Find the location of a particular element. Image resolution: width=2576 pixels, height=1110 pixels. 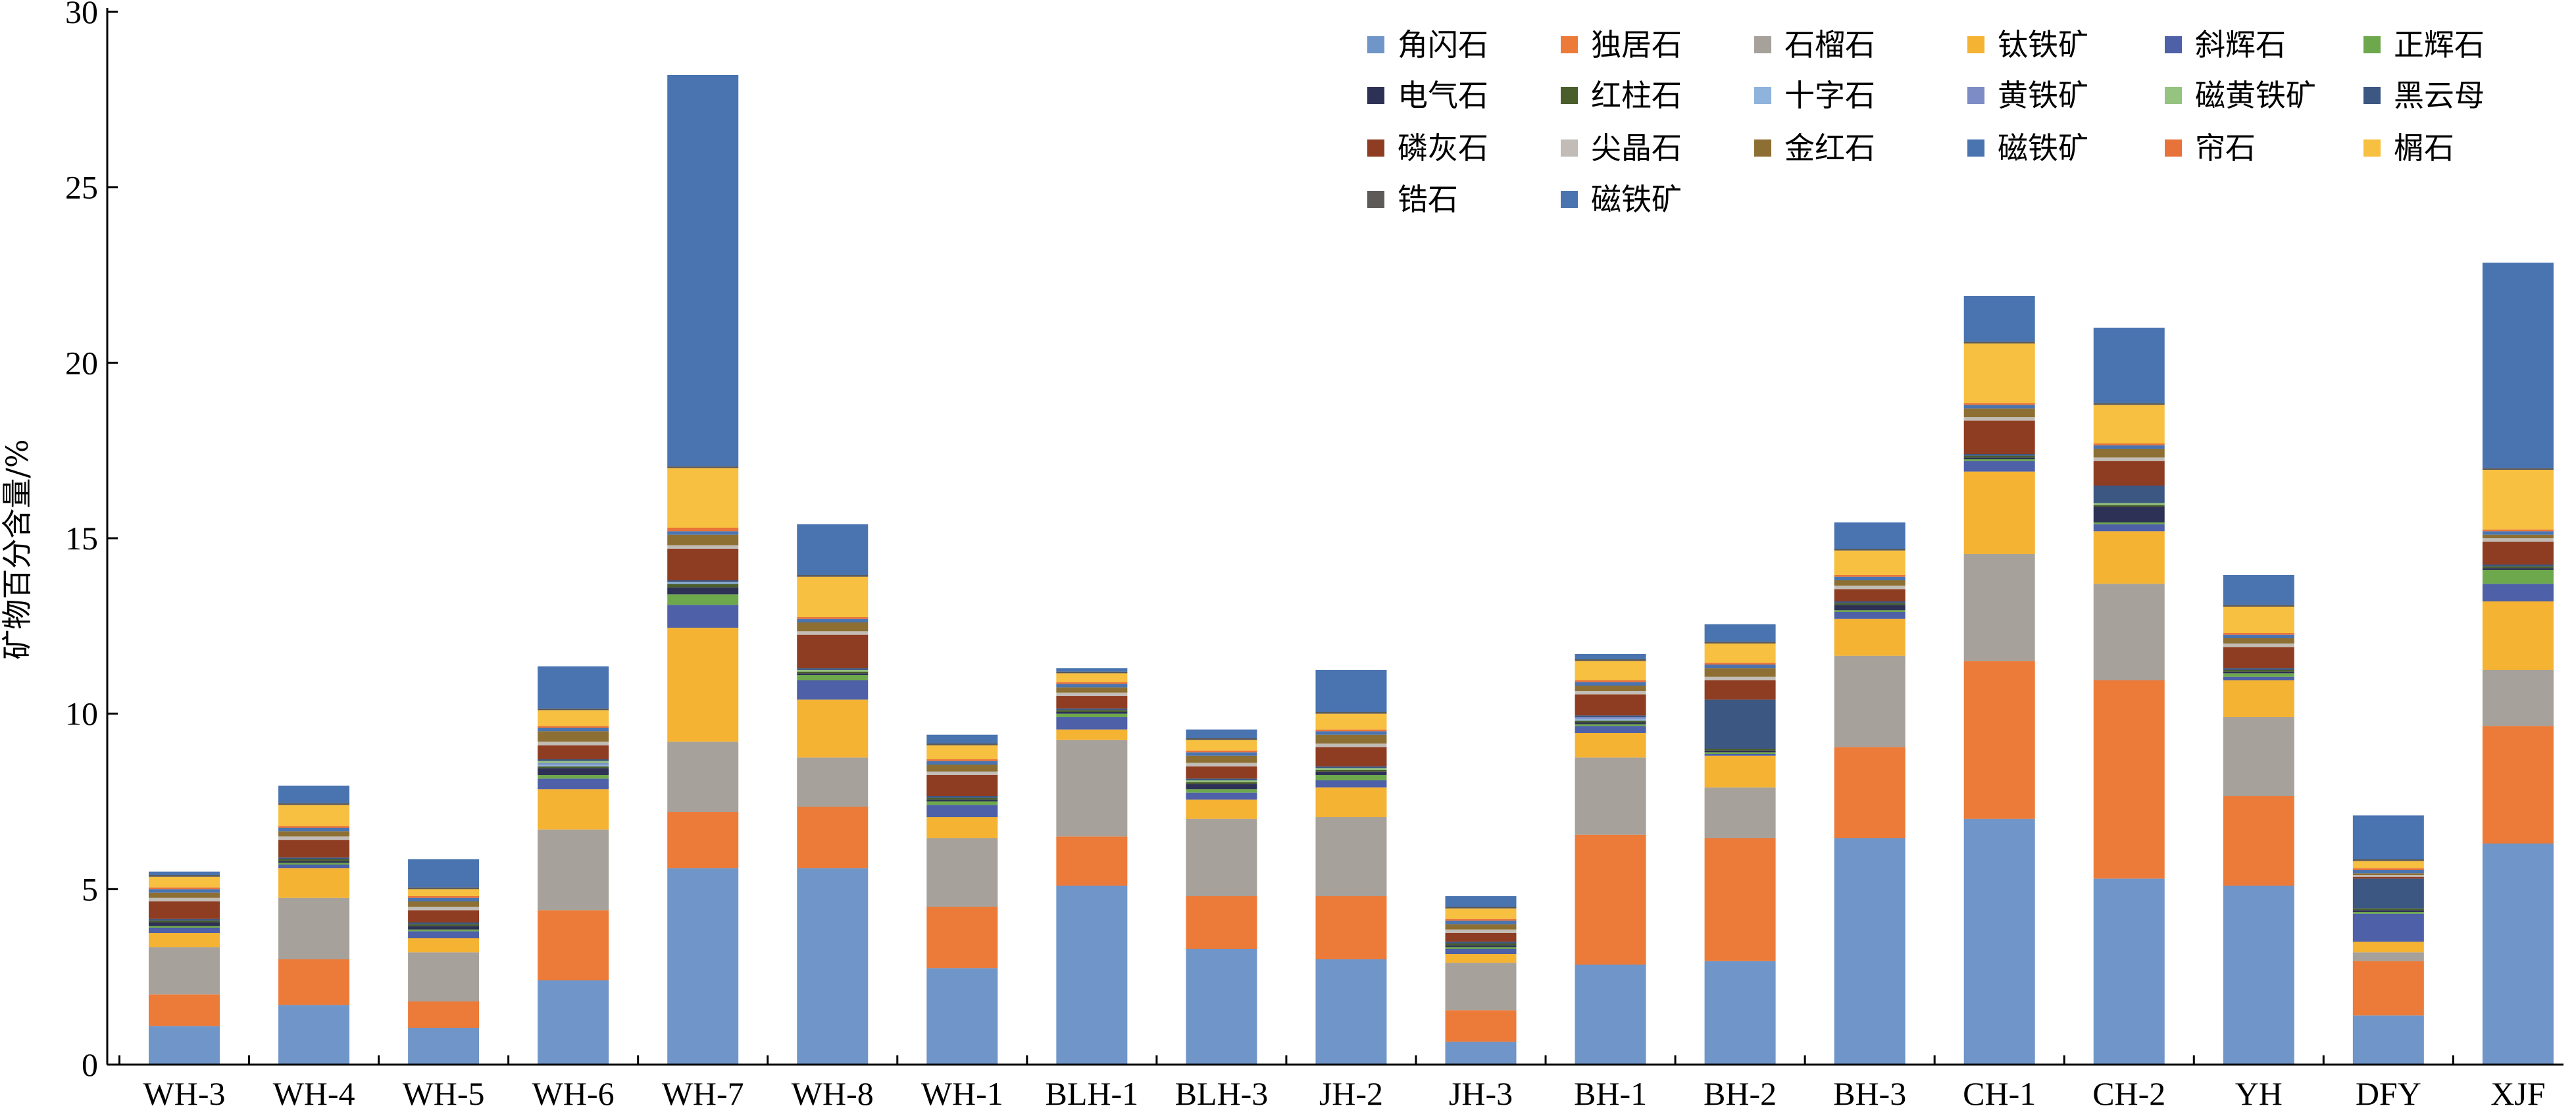

x-tick-label: BH-1 is located at coordinates (1611, 1092).